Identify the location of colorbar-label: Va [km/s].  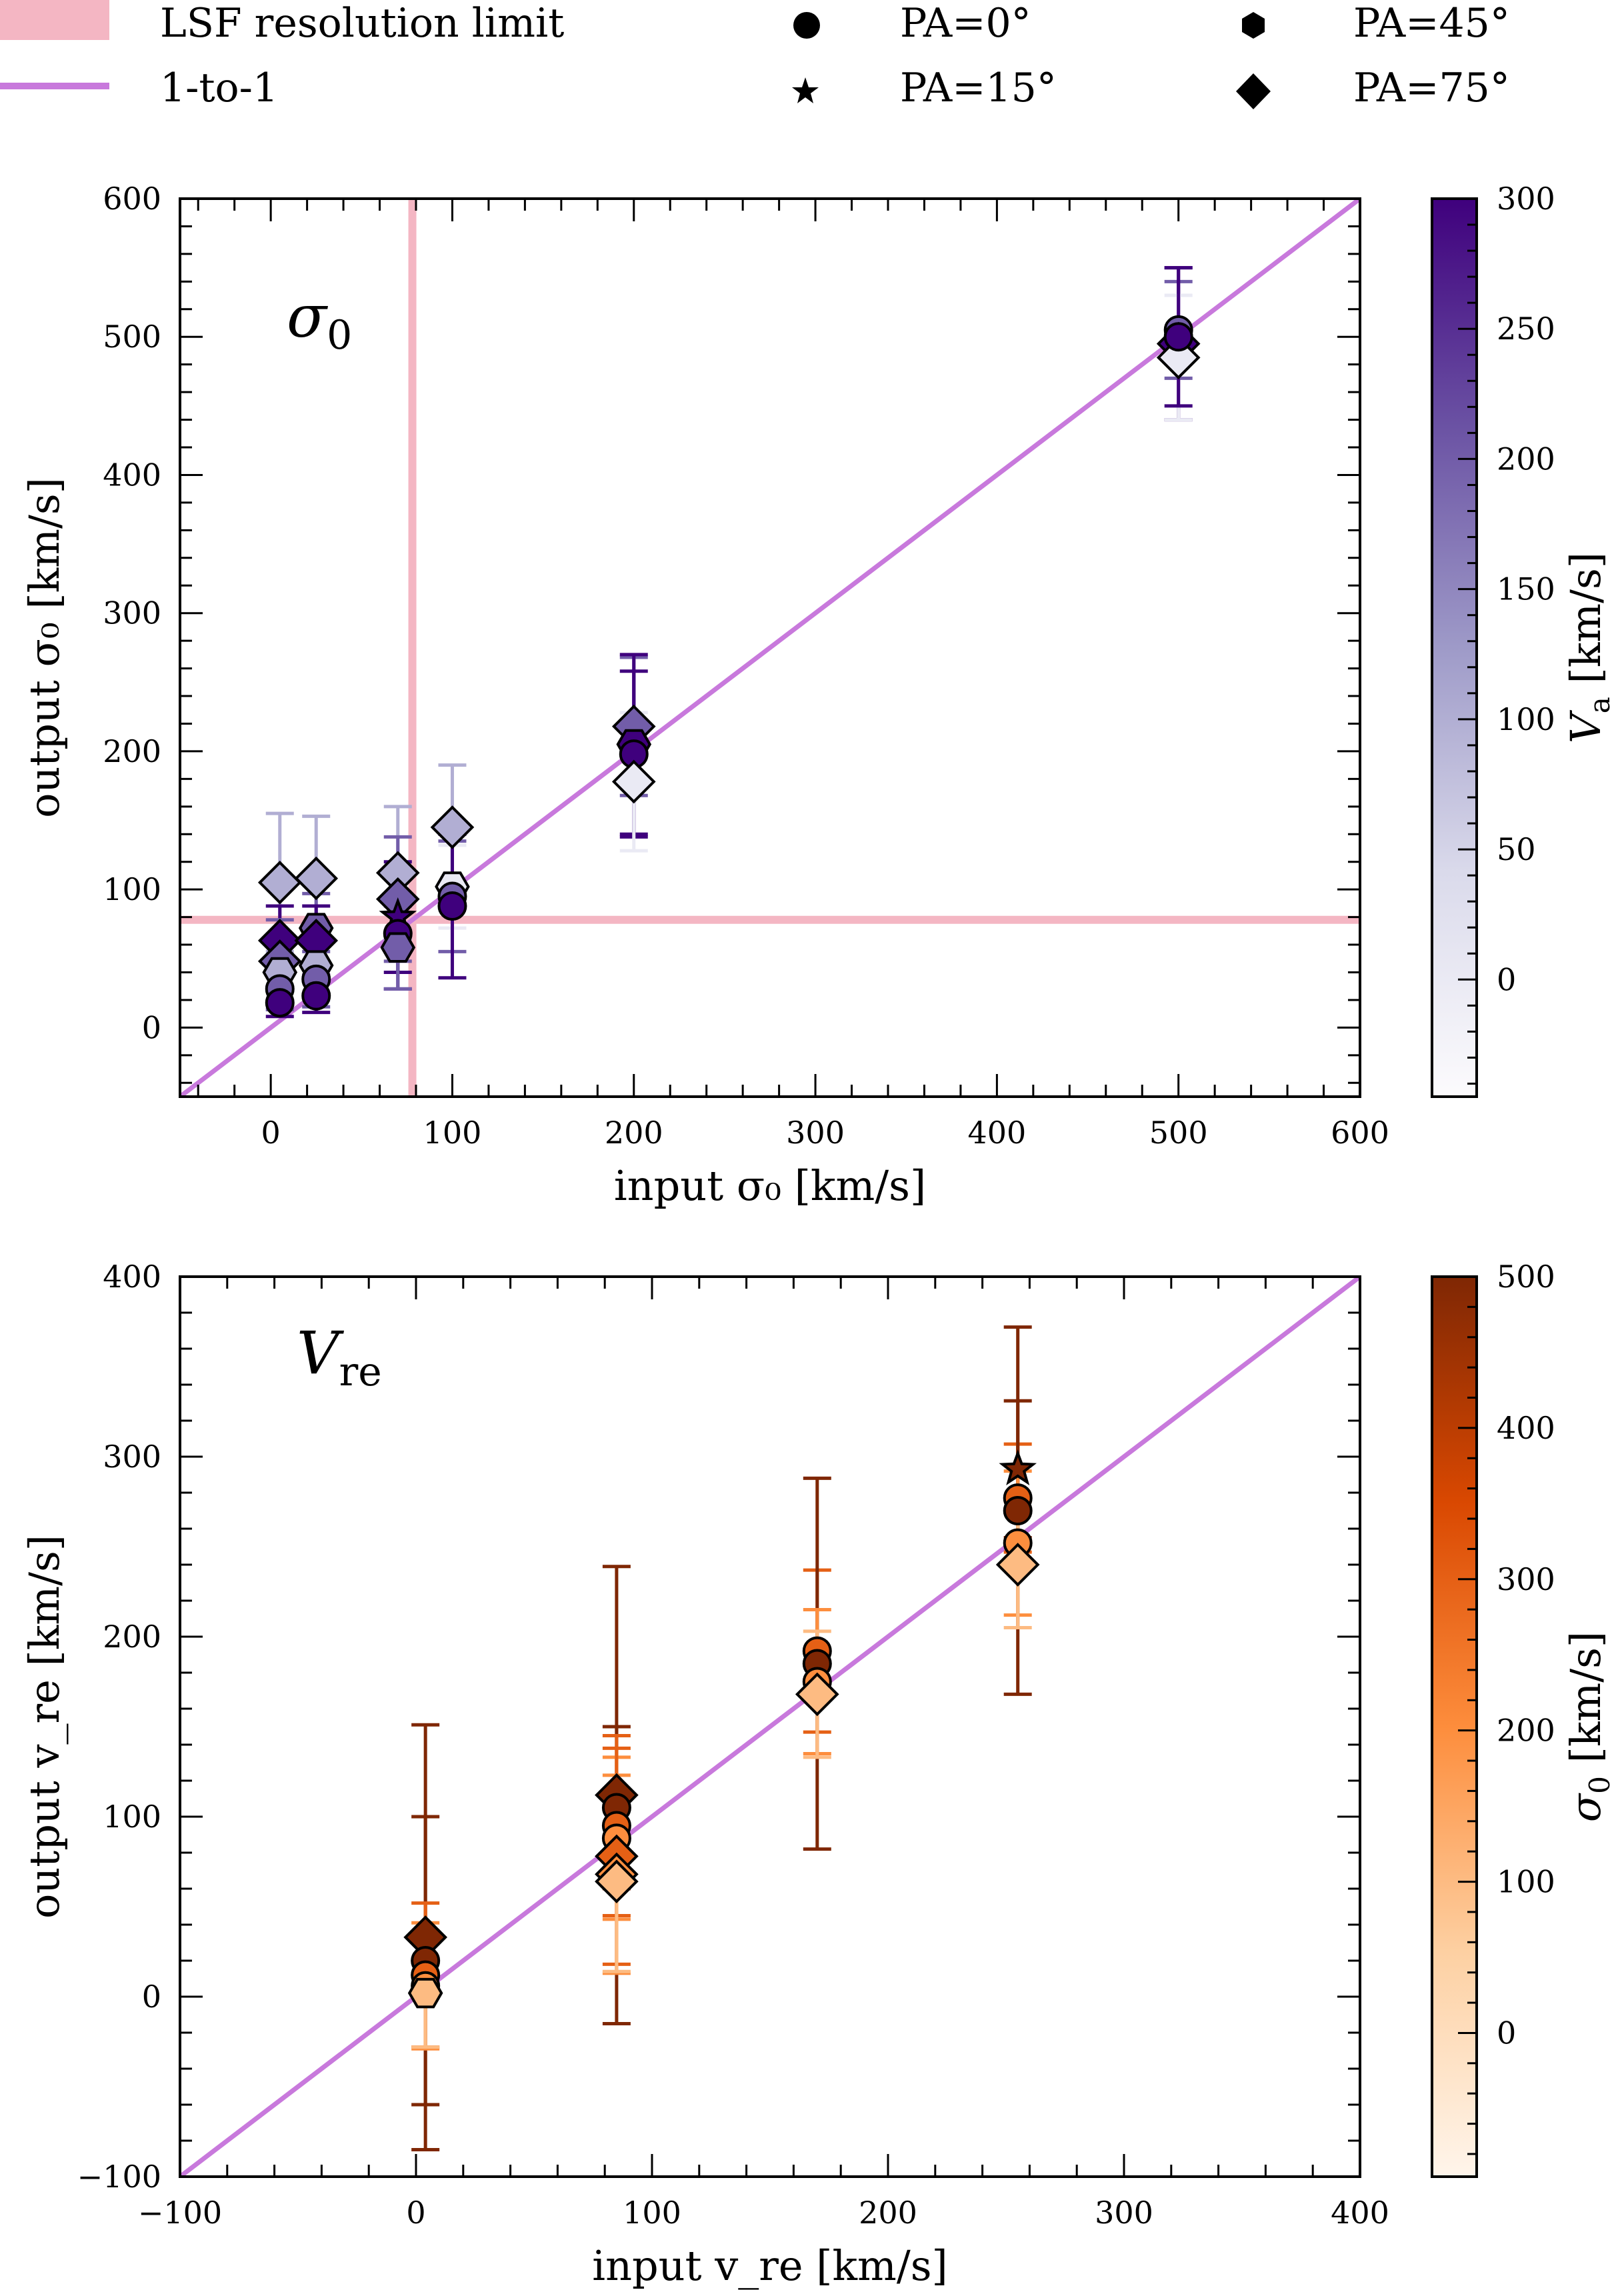
(1588, 647).